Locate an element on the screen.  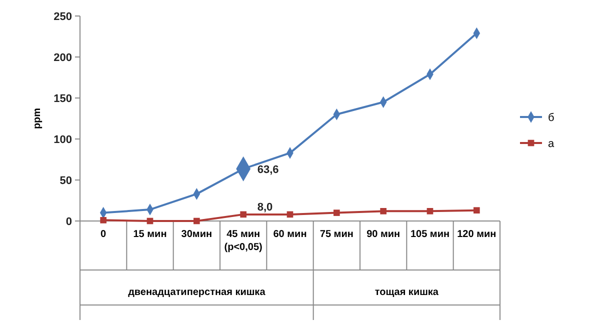
x-tick-label: 0 is located at coordinates (103, 234).